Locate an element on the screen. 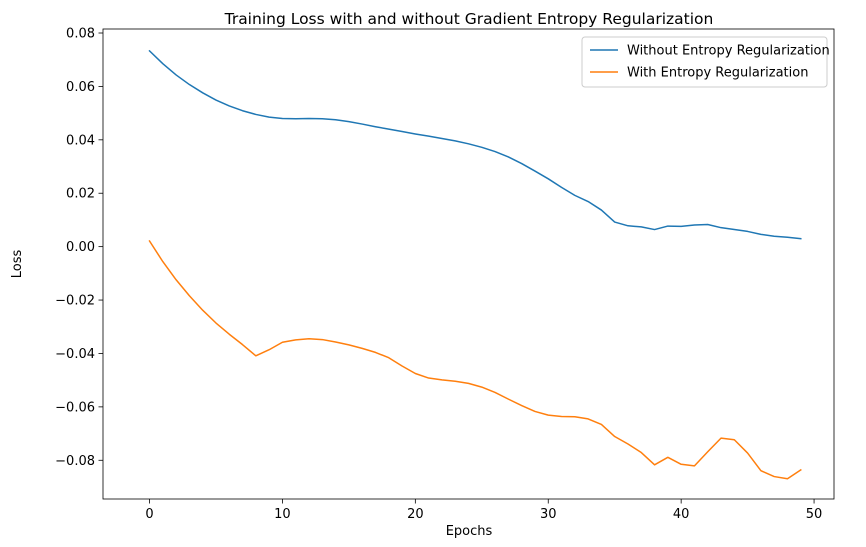 This screenshot has height=547, width=866. x-tick-label: 50 is located at coordinates (814, 514).